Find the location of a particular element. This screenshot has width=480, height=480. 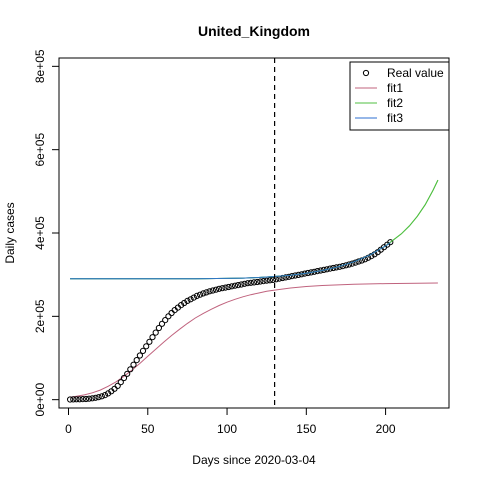

x-tick-label: 50 is located at coordinates (148, 429).